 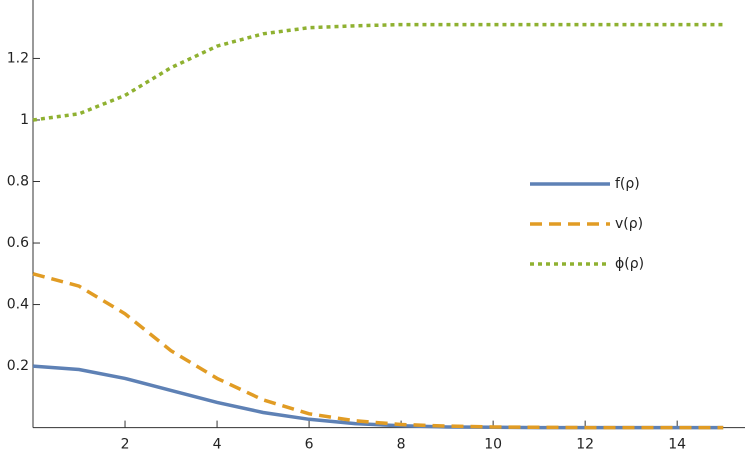 I want to click on y-tick-label: 0.6, so click(x=18, y=243).